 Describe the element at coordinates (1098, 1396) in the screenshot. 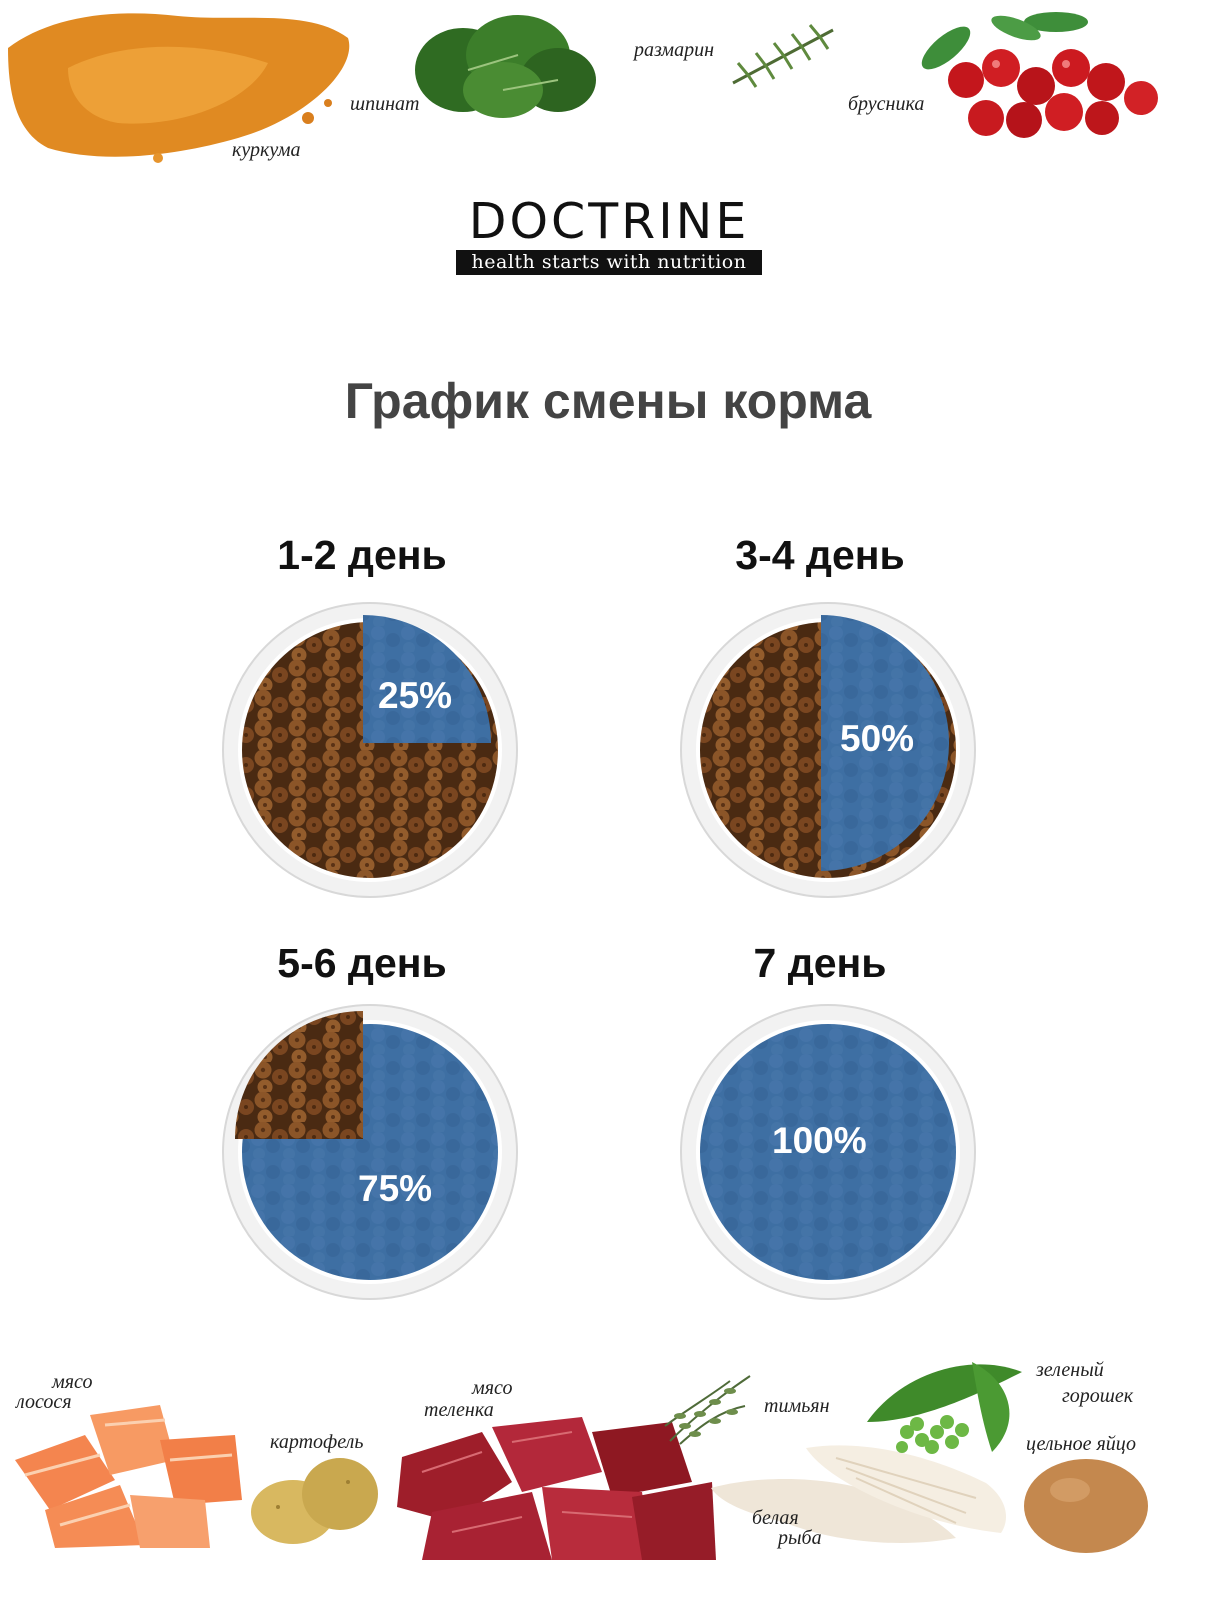

I see `ingredient-label-green-peas-line2: горошек` at that location.